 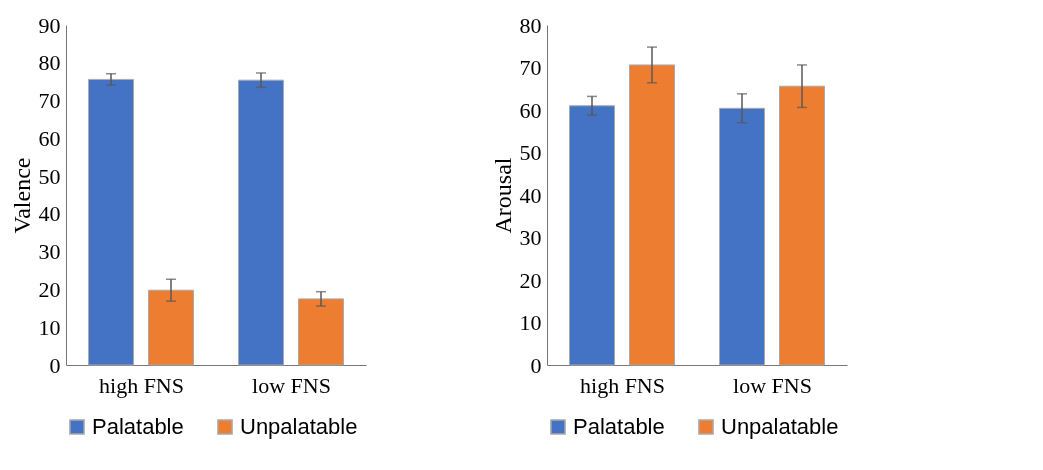 What do you see at coordinates (502, 195) in the screenshot?
I see `y-axis-title: Arousal` at bounding box center [502, 195].